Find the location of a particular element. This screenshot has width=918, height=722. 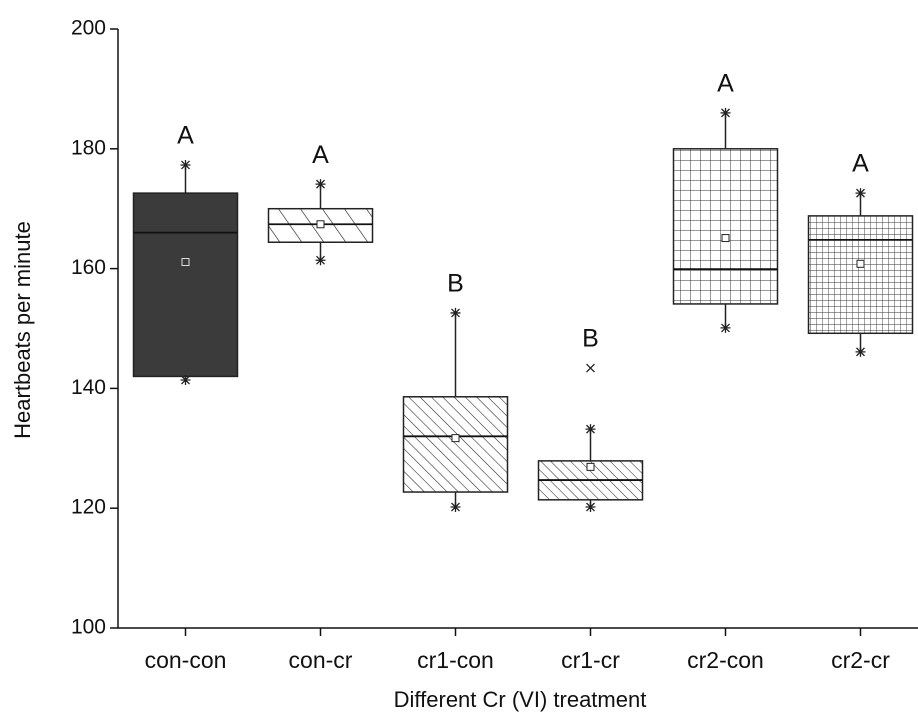

x-tick-label: con-con is located at coordinates (186, 660).